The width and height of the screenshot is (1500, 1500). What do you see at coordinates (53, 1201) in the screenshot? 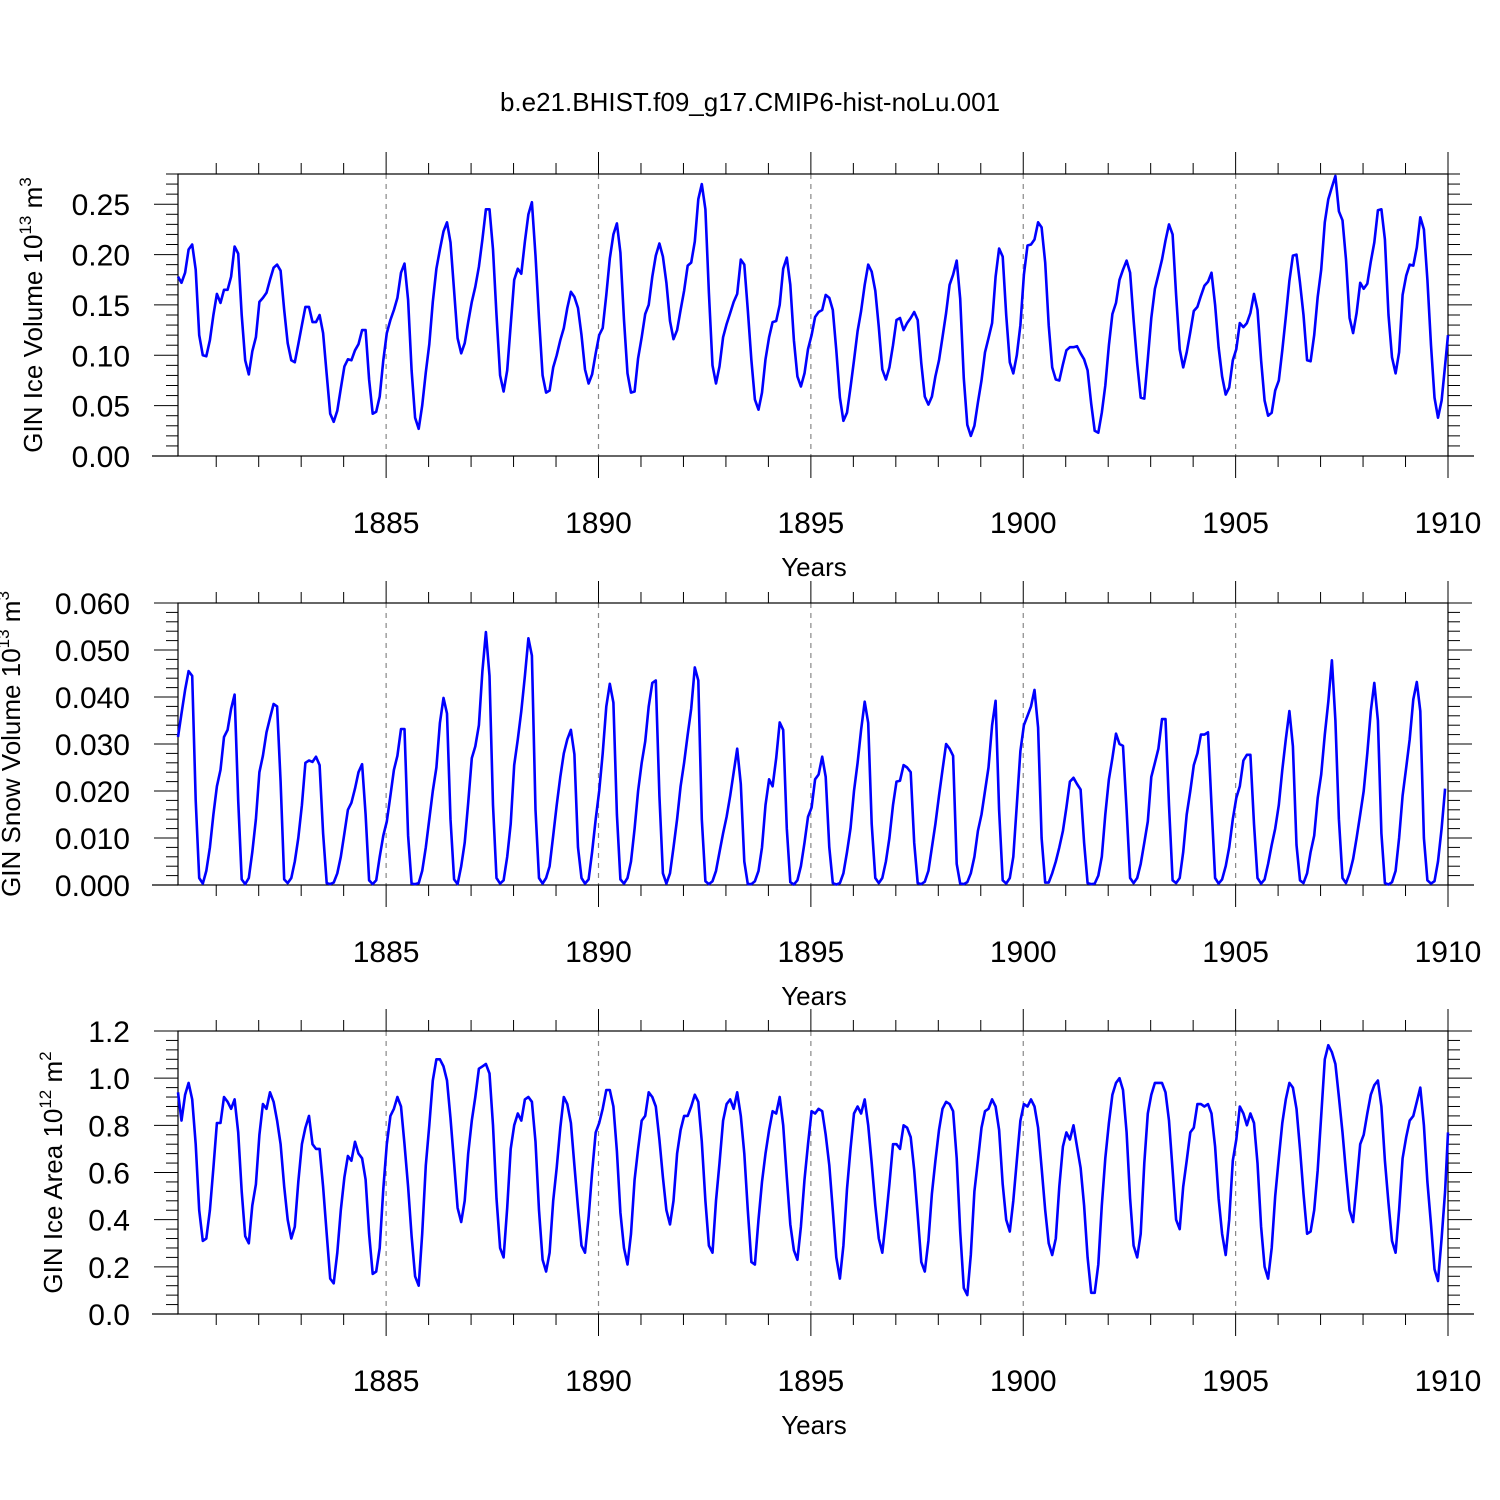
I see `y-axis-title-text: GIN Ice Area 10` at bounding box center [53, 1201].